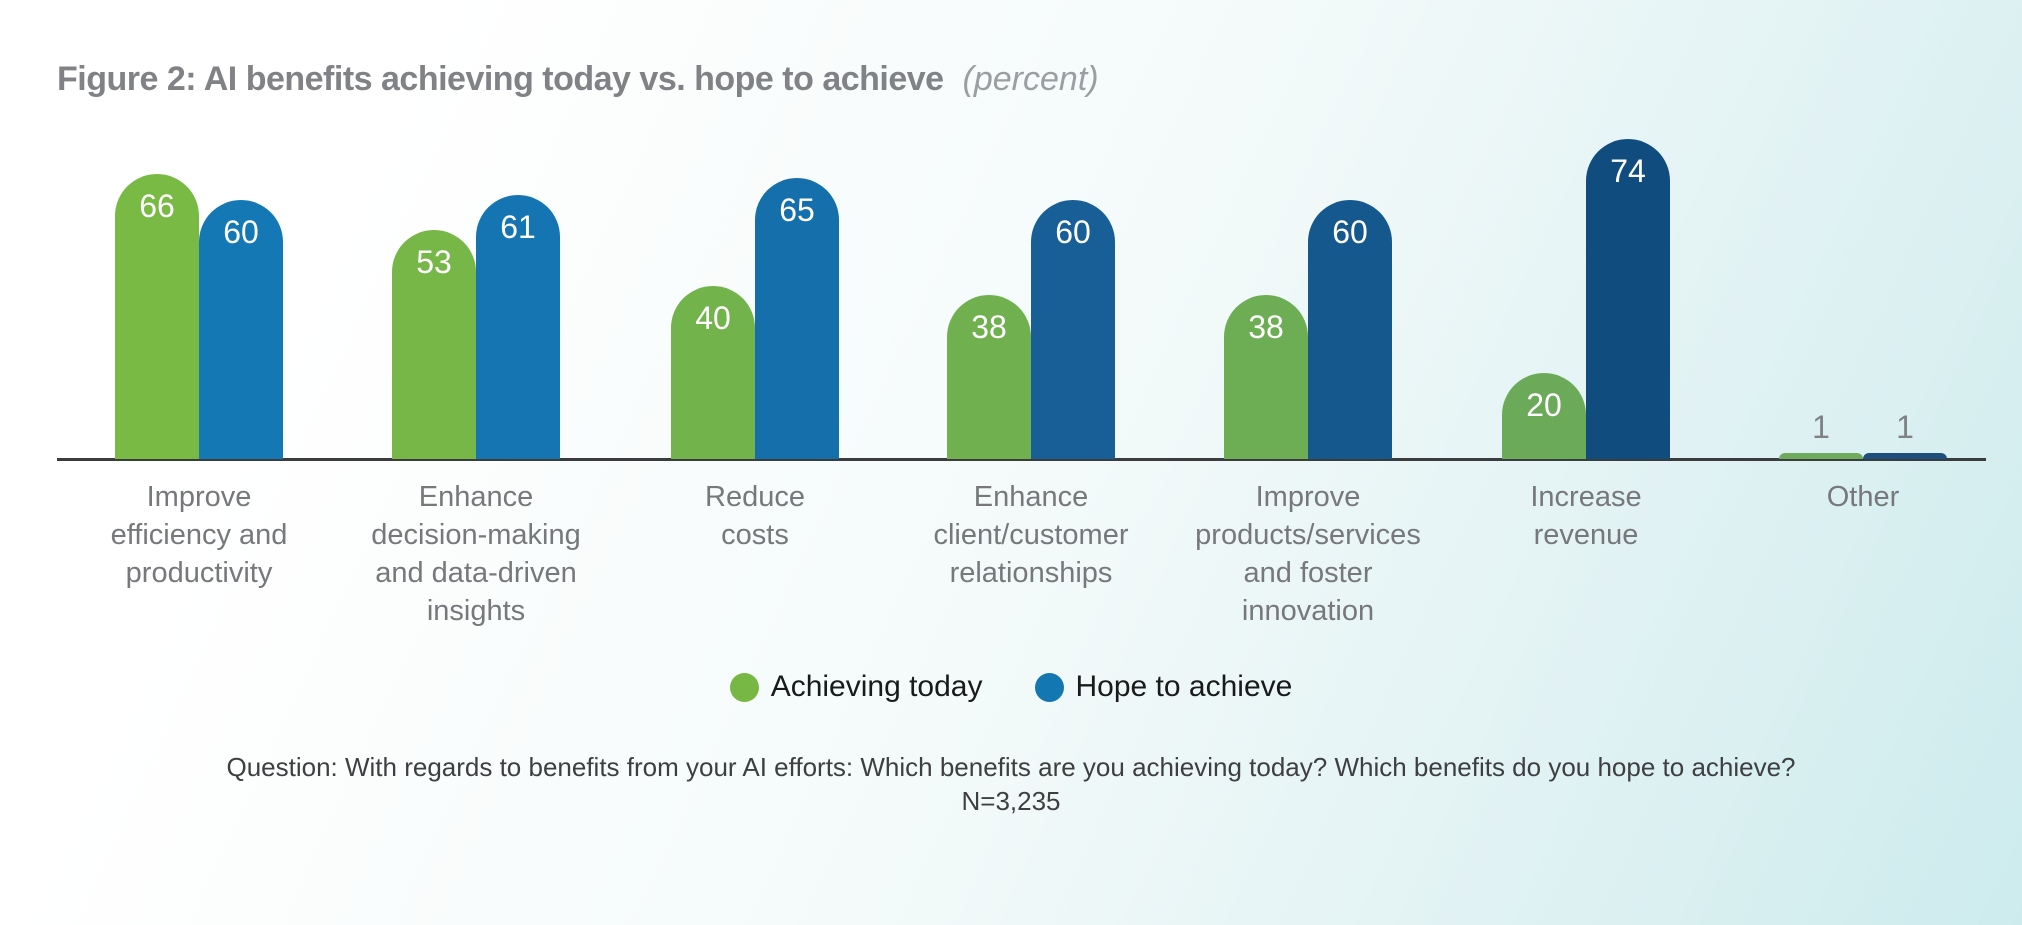 The height and width of the screenshot is (925, 2022). I want to click on bar-achieving-today: 40, so click(713, 372).